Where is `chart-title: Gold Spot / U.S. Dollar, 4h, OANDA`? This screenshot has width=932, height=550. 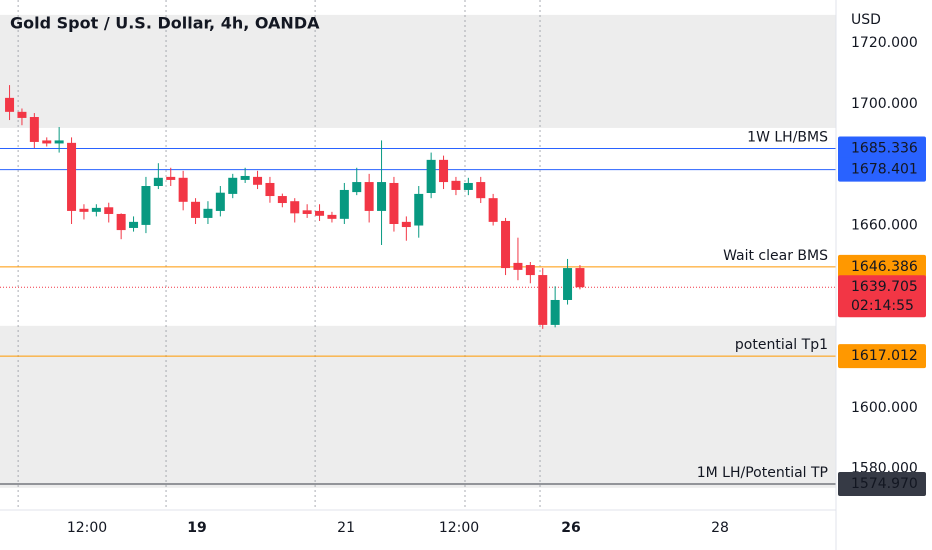 chart-title: Gold Spot / U.S. Dollar, 4h, OANDA is located at coordinates (165, 23).